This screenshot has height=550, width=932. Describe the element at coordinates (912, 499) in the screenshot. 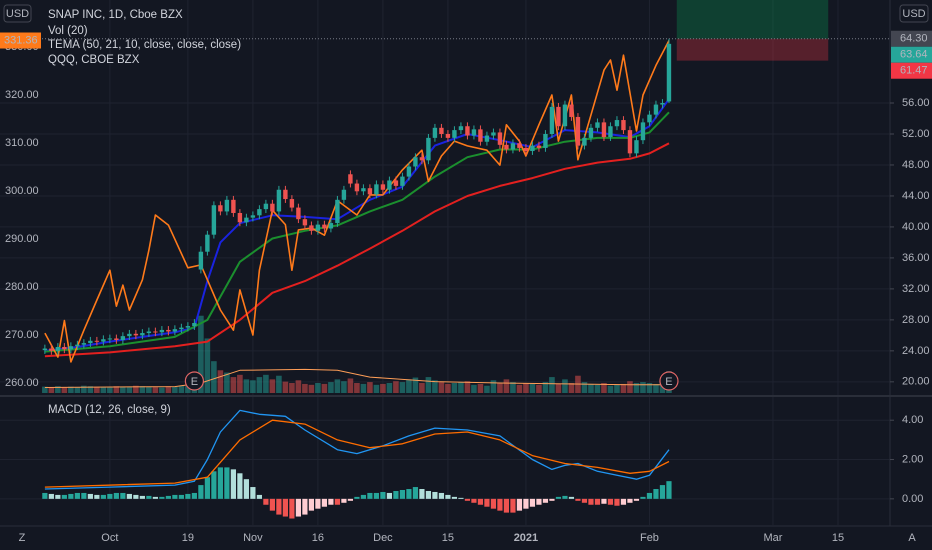

I see `y-tick-label: 0.00` at that location.